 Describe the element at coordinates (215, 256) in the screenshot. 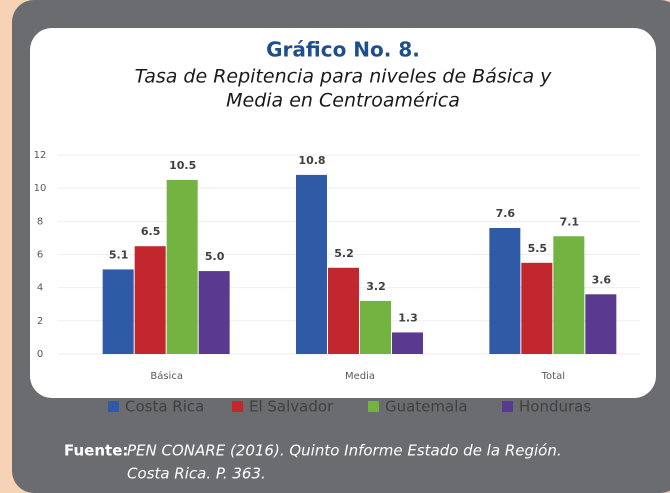

I see `data-label: 5.0` at that location.